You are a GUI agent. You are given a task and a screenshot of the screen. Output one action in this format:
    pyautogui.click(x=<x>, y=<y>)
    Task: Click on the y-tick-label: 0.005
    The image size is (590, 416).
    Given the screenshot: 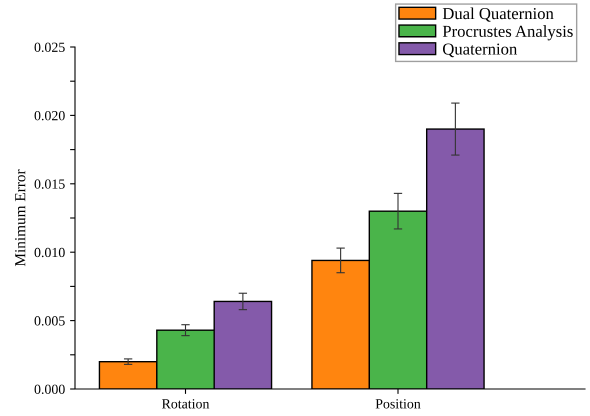 What is the action you would take?
    pyautogui.click(x=49, y=321)
    